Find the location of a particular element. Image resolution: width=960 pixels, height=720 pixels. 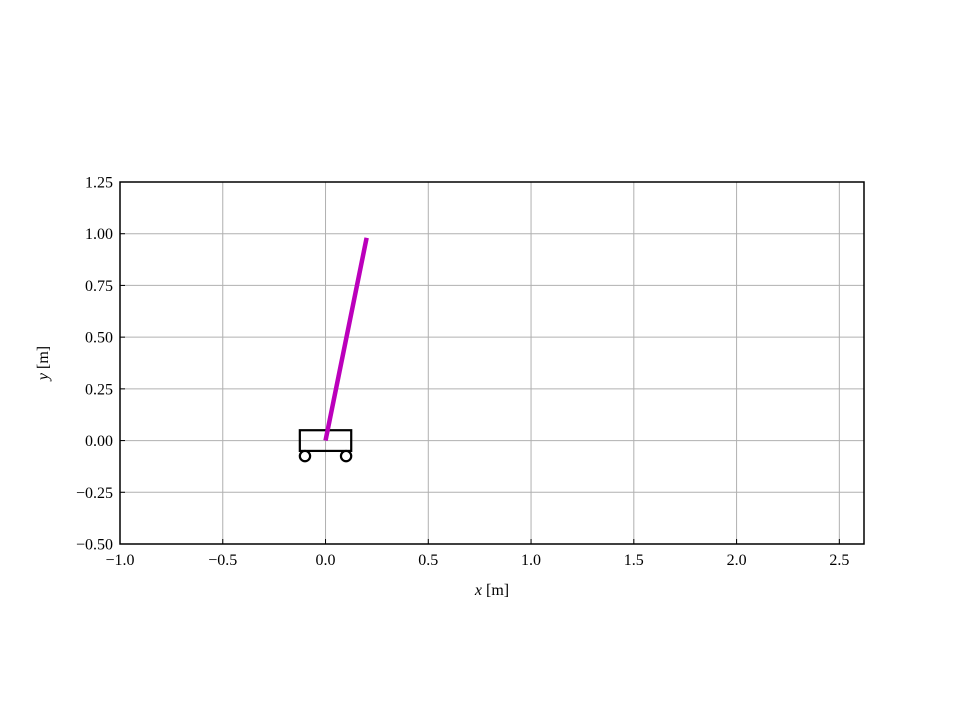

y-tick-label: −0.25 is located at coordinates (94, 493).